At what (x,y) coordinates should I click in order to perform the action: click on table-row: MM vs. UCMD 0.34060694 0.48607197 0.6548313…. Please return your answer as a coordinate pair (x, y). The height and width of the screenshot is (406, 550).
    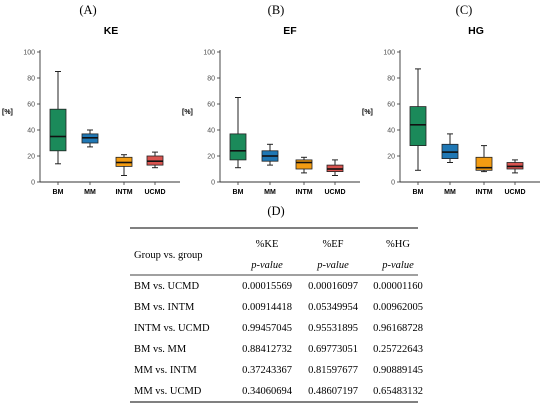
    Looking at the image, I should click on (278, 391).